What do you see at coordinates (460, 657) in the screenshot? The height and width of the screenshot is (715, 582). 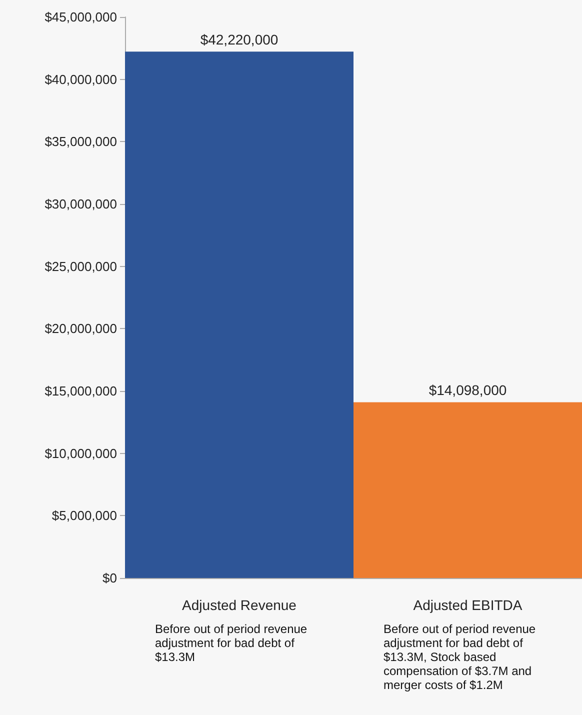 I see `text: Before out of period revenue adjustment for bad debt of $13.3M, Stock based compensation of $3.7M and merger costs of $1.2M` at bounding box center [460, 657].